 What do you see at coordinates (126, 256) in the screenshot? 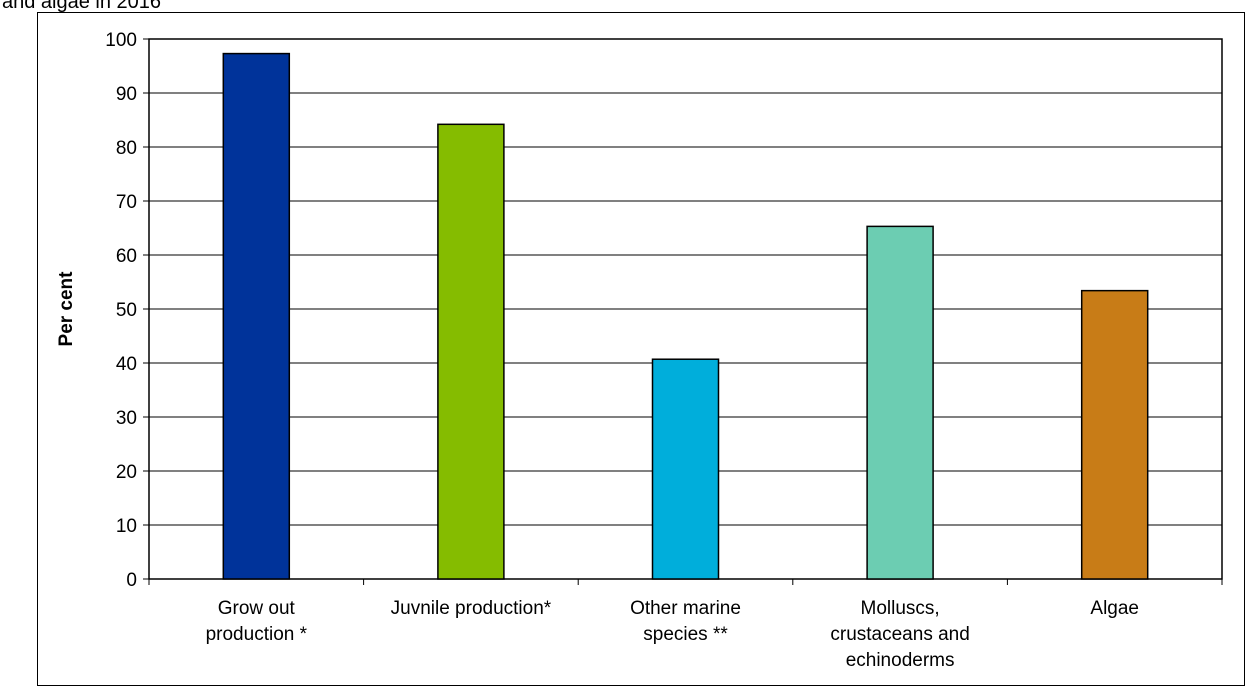
I see `y-tick-label: 60` at bounding box center [126, 256].